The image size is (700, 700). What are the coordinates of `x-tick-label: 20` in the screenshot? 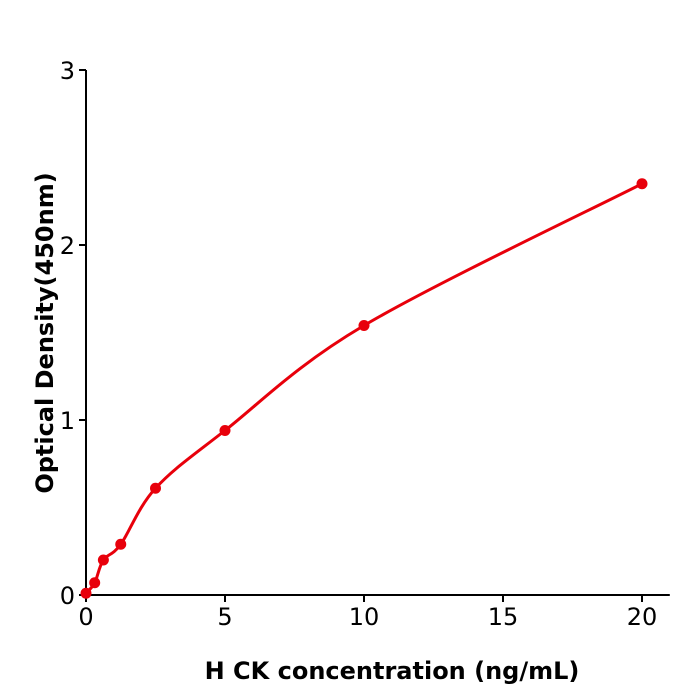 It's located at (642, 617).